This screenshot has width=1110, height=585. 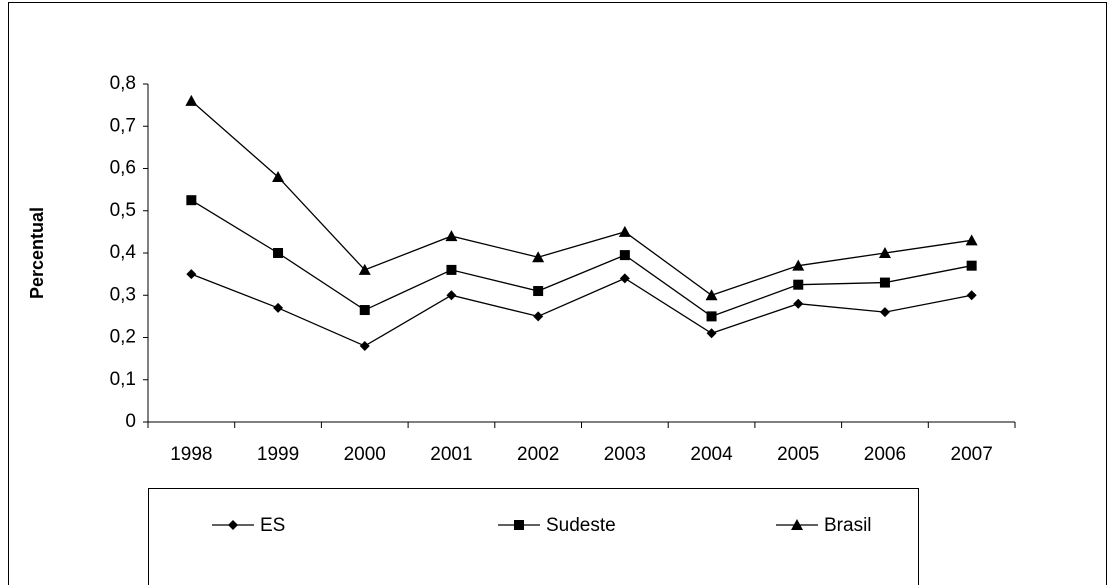 What do you see at coordinates (123, 125) in the screenshot?
I see `y-tick-label: 0,7` at bounding box center [123, 125].